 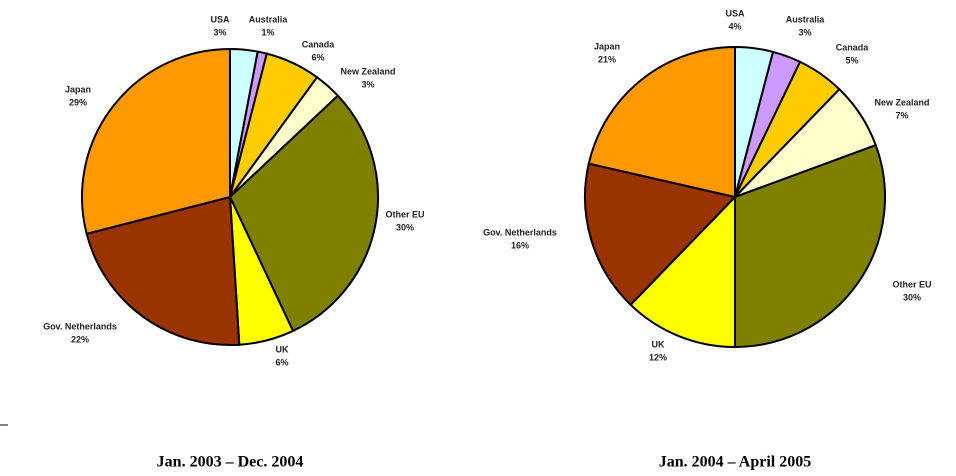 What do you see at coordinates (735, 462) in the screenshot?
I see `pie-subtitle: Jan. 2004 – April 2005` at bounding box center [735, 462].